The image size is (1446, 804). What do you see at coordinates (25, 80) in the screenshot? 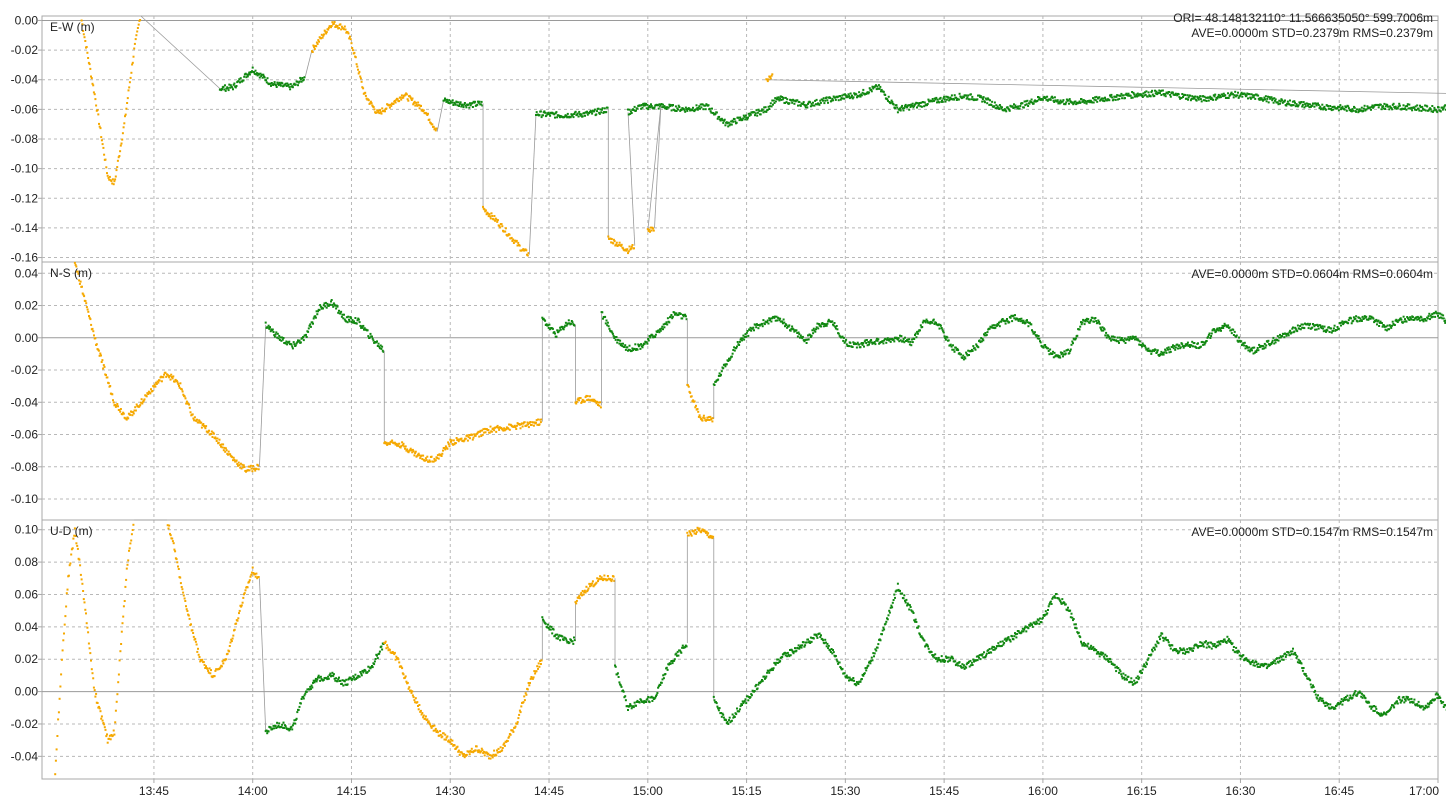
I see `y-tick-label: -0.04` at bounding box center [25, 80].